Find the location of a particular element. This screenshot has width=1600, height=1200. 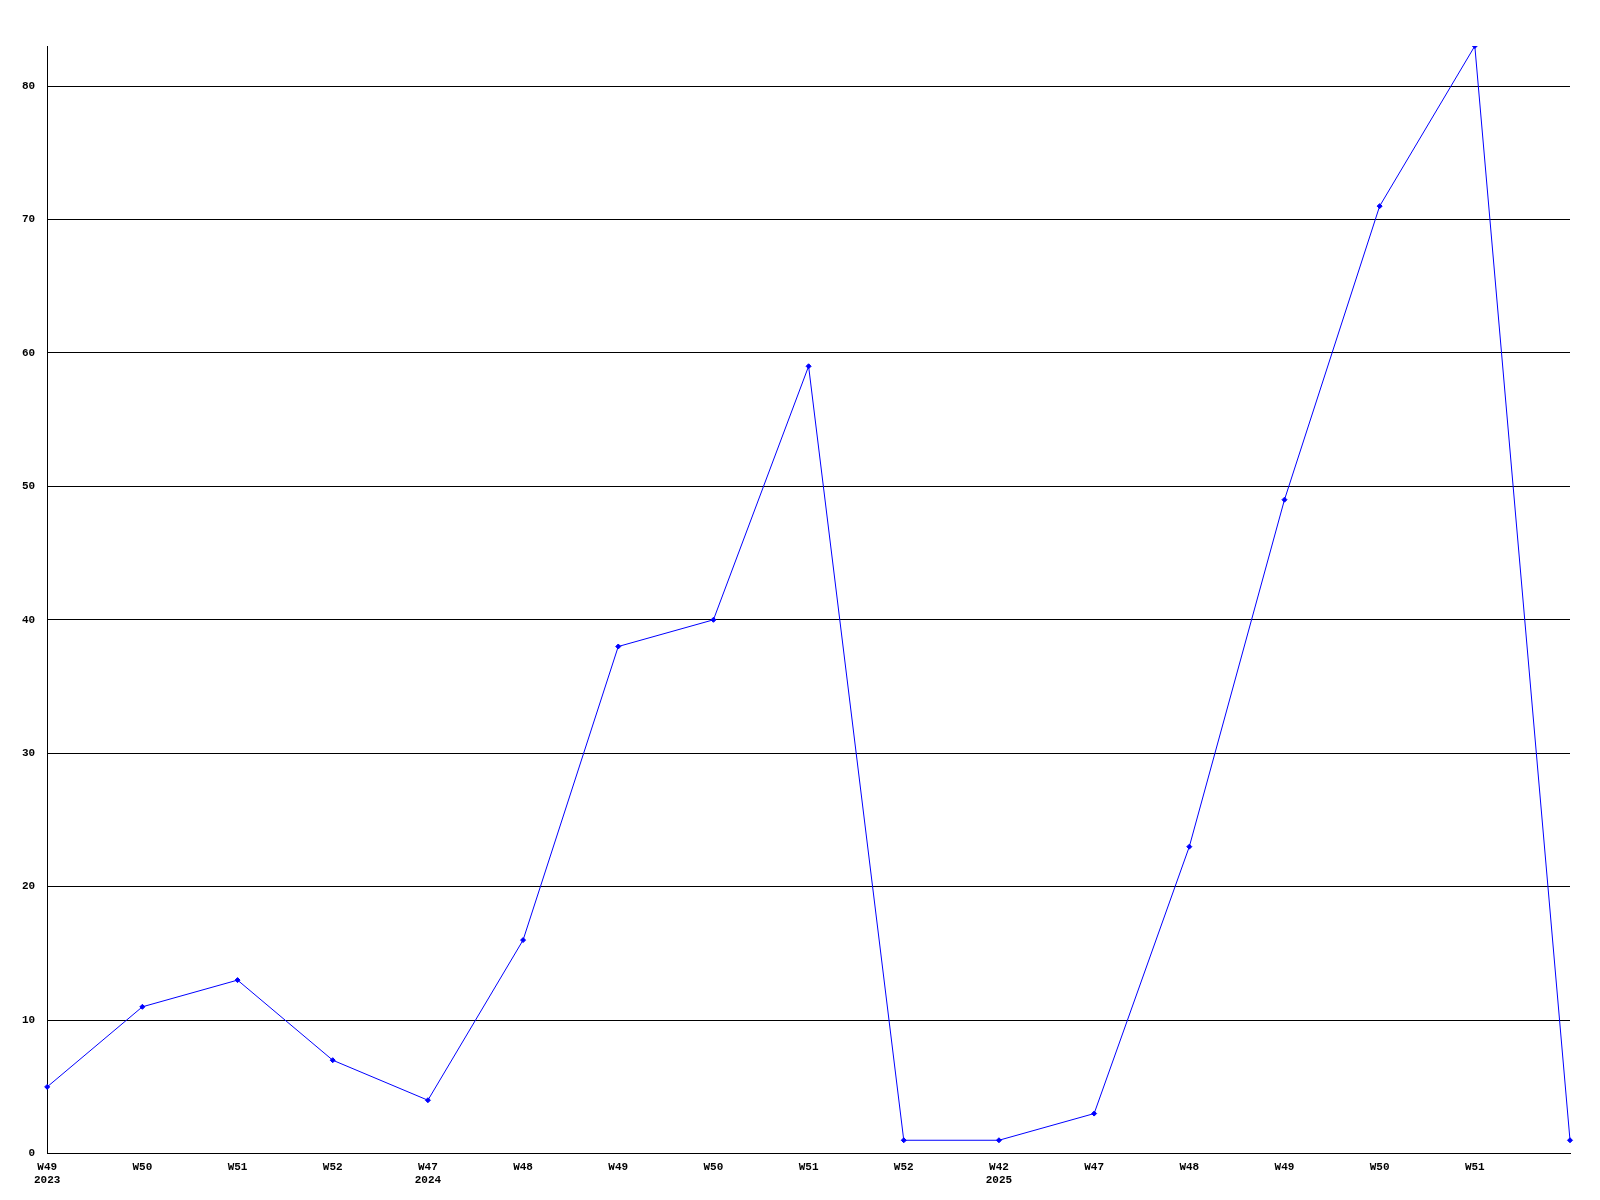

x-tick-label: W47 is located at coordinates (1094, 1166).